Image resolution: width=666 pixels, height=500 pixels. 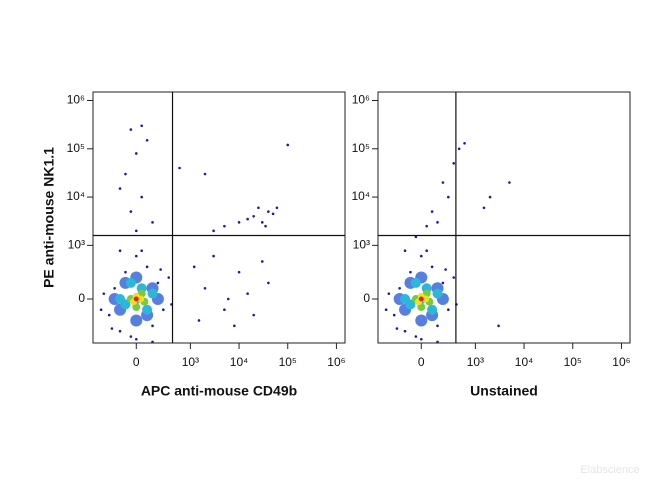 I want to click on x-axis-title: APC anti-mouse CD49b, so click(x=219, y=391).